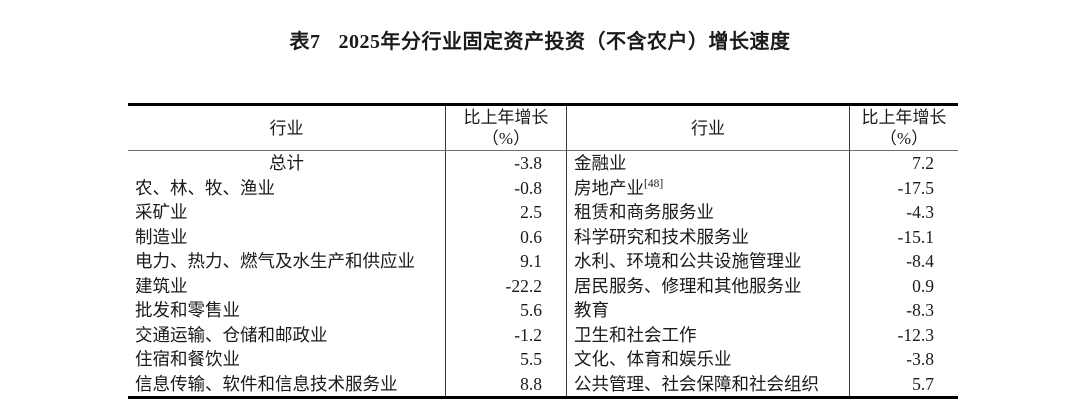 This screenshot has width=1080, height=412. I want to click on industry-cell: 电力、热力、燃气及水生产和供应业, so click(287, 261).